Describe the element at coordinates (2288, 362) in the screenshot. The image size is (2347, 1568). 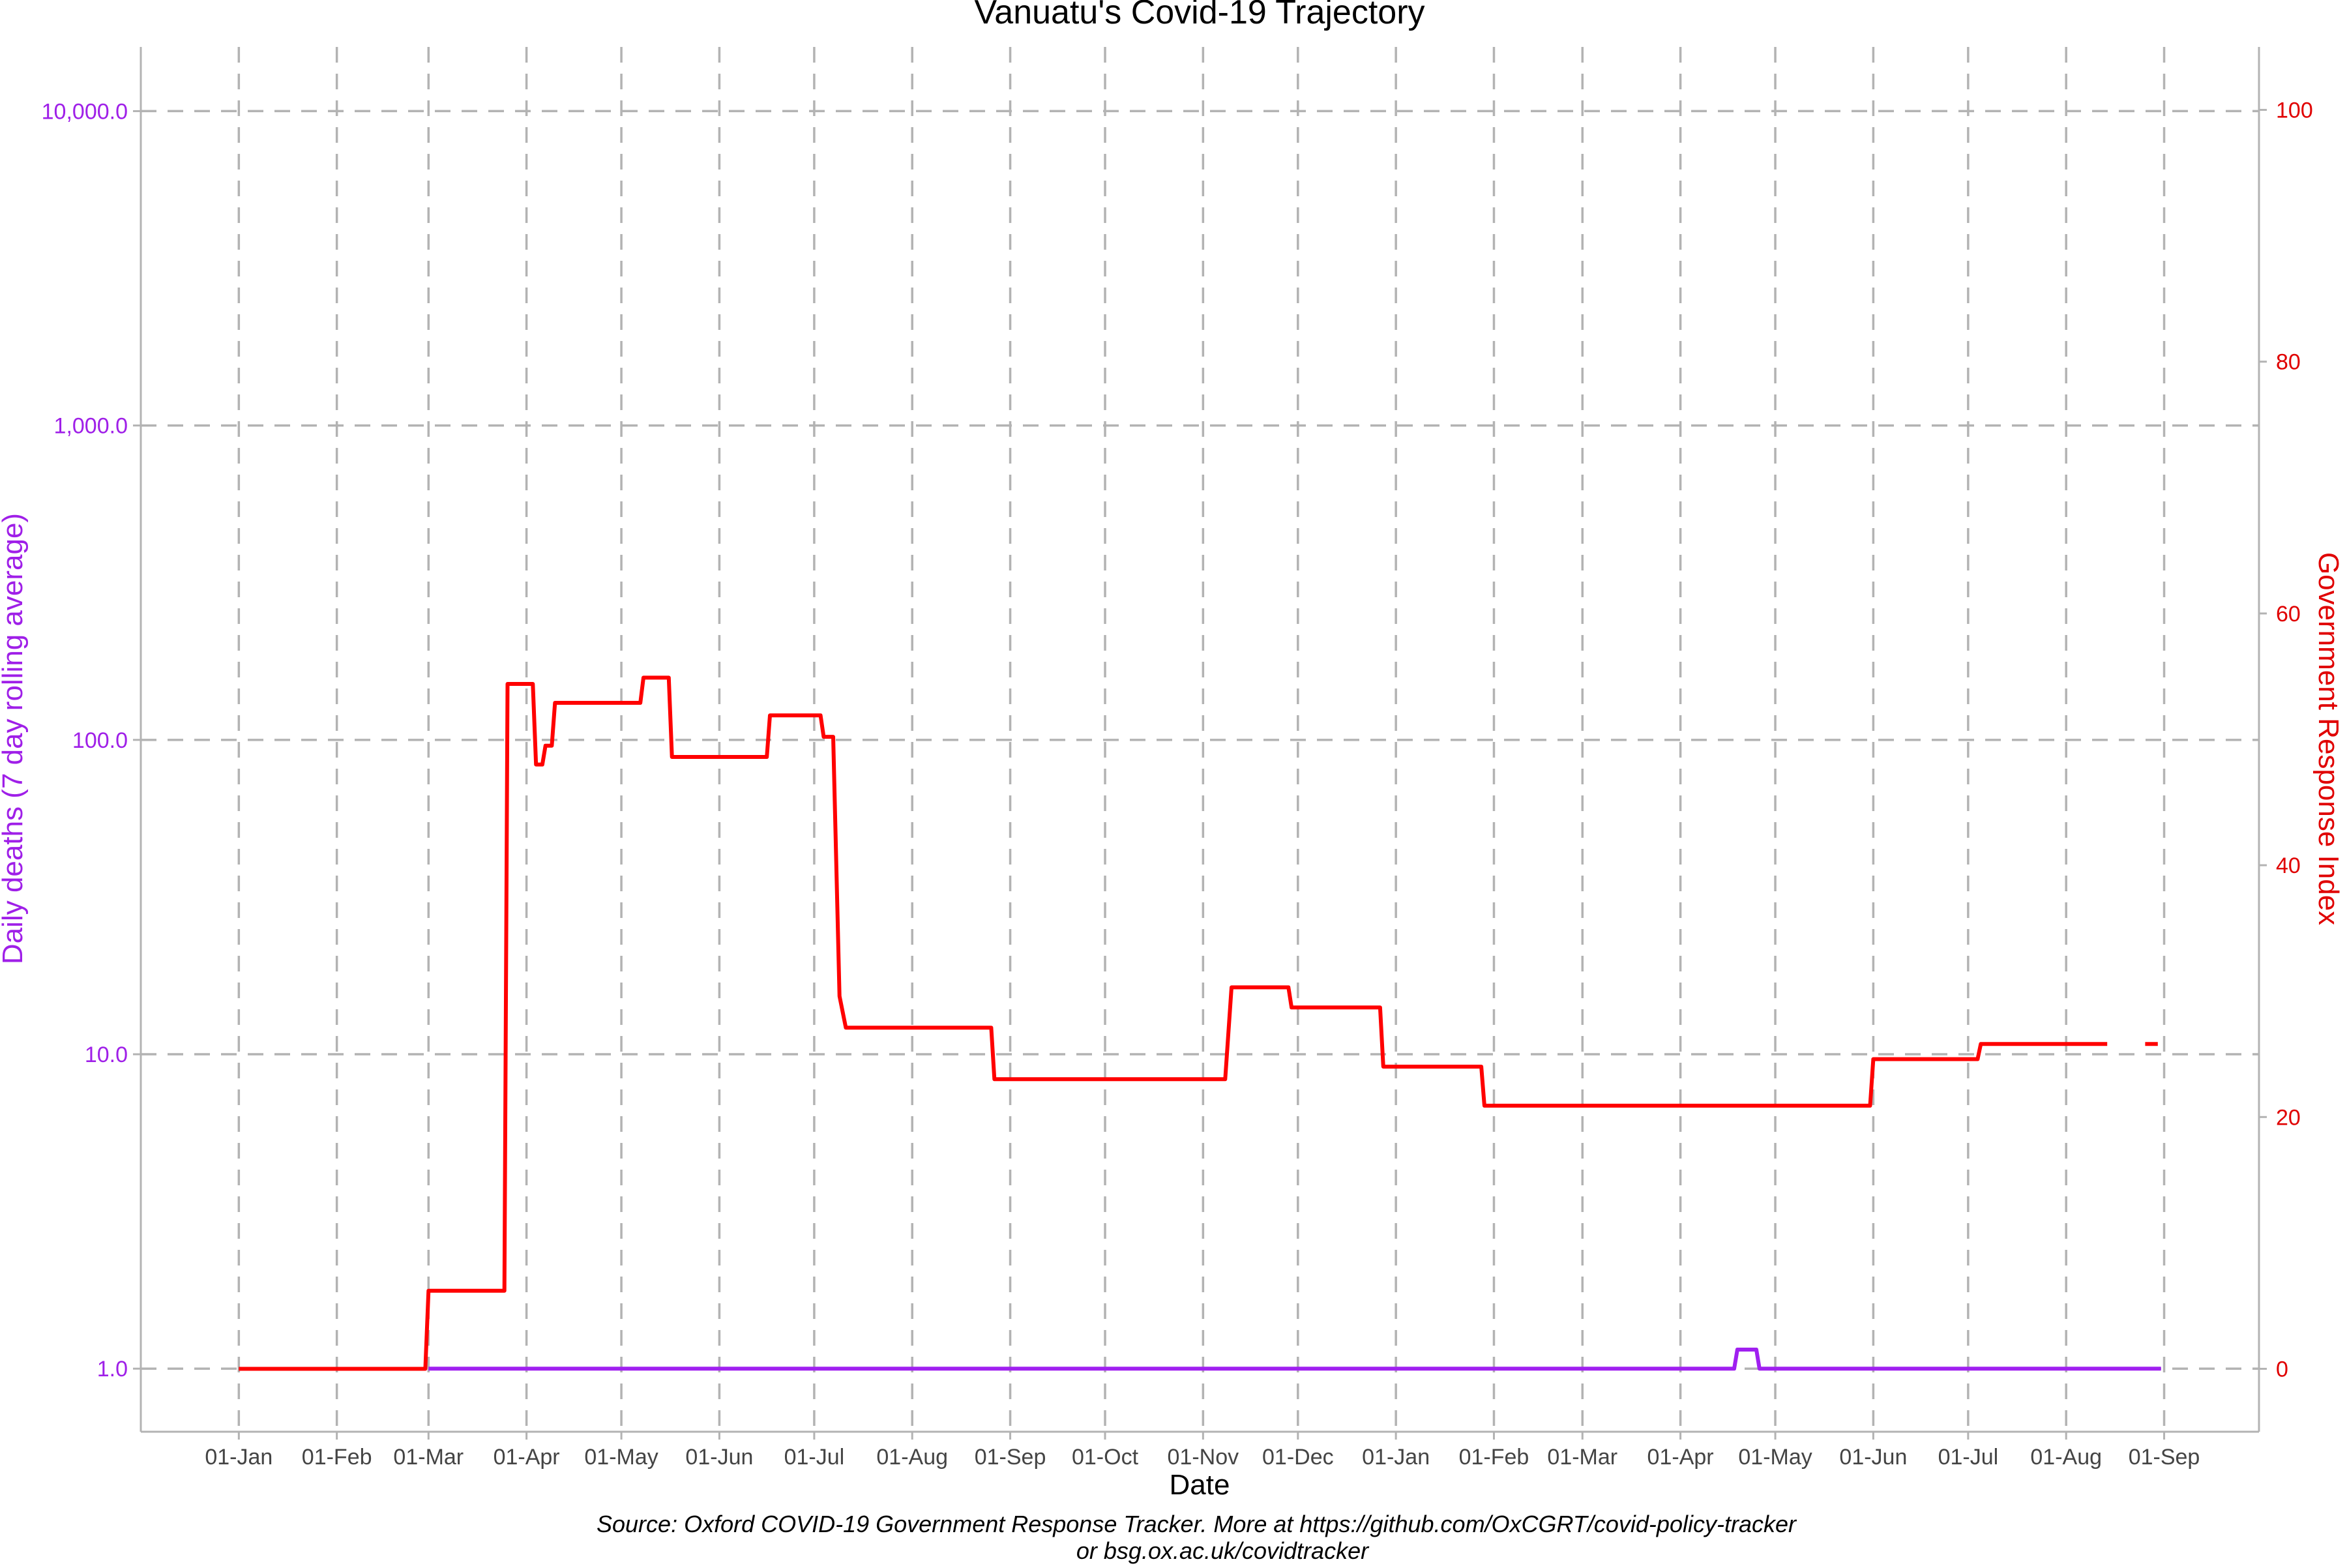
I see `y-right-tick-label: 80` at that location.